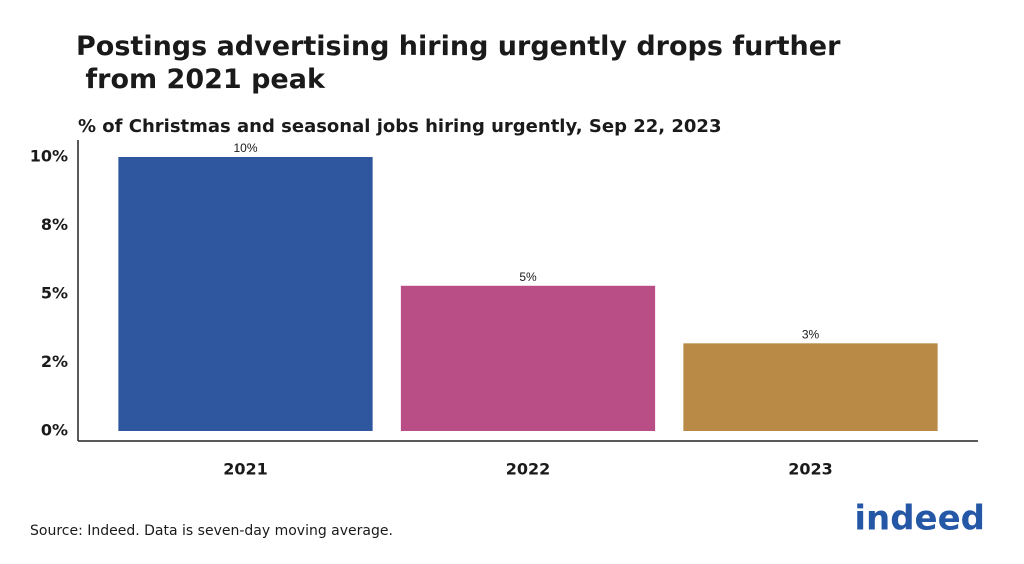 This screenshot has width=1024, height=564. What do you see at coordinates (49, 156) in the screenshot?
I see `y-tick-label: 10%` at bounding box center [49, 156].